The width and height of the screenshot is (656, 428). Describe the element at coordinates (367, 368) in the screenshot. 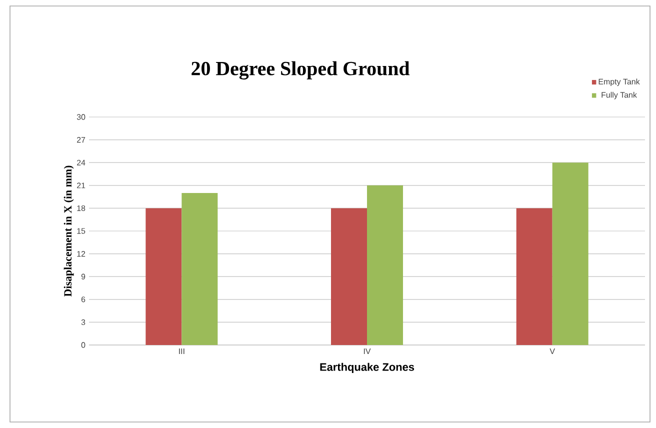

I see `x-axis-title: Earthquake Zones` at that location.